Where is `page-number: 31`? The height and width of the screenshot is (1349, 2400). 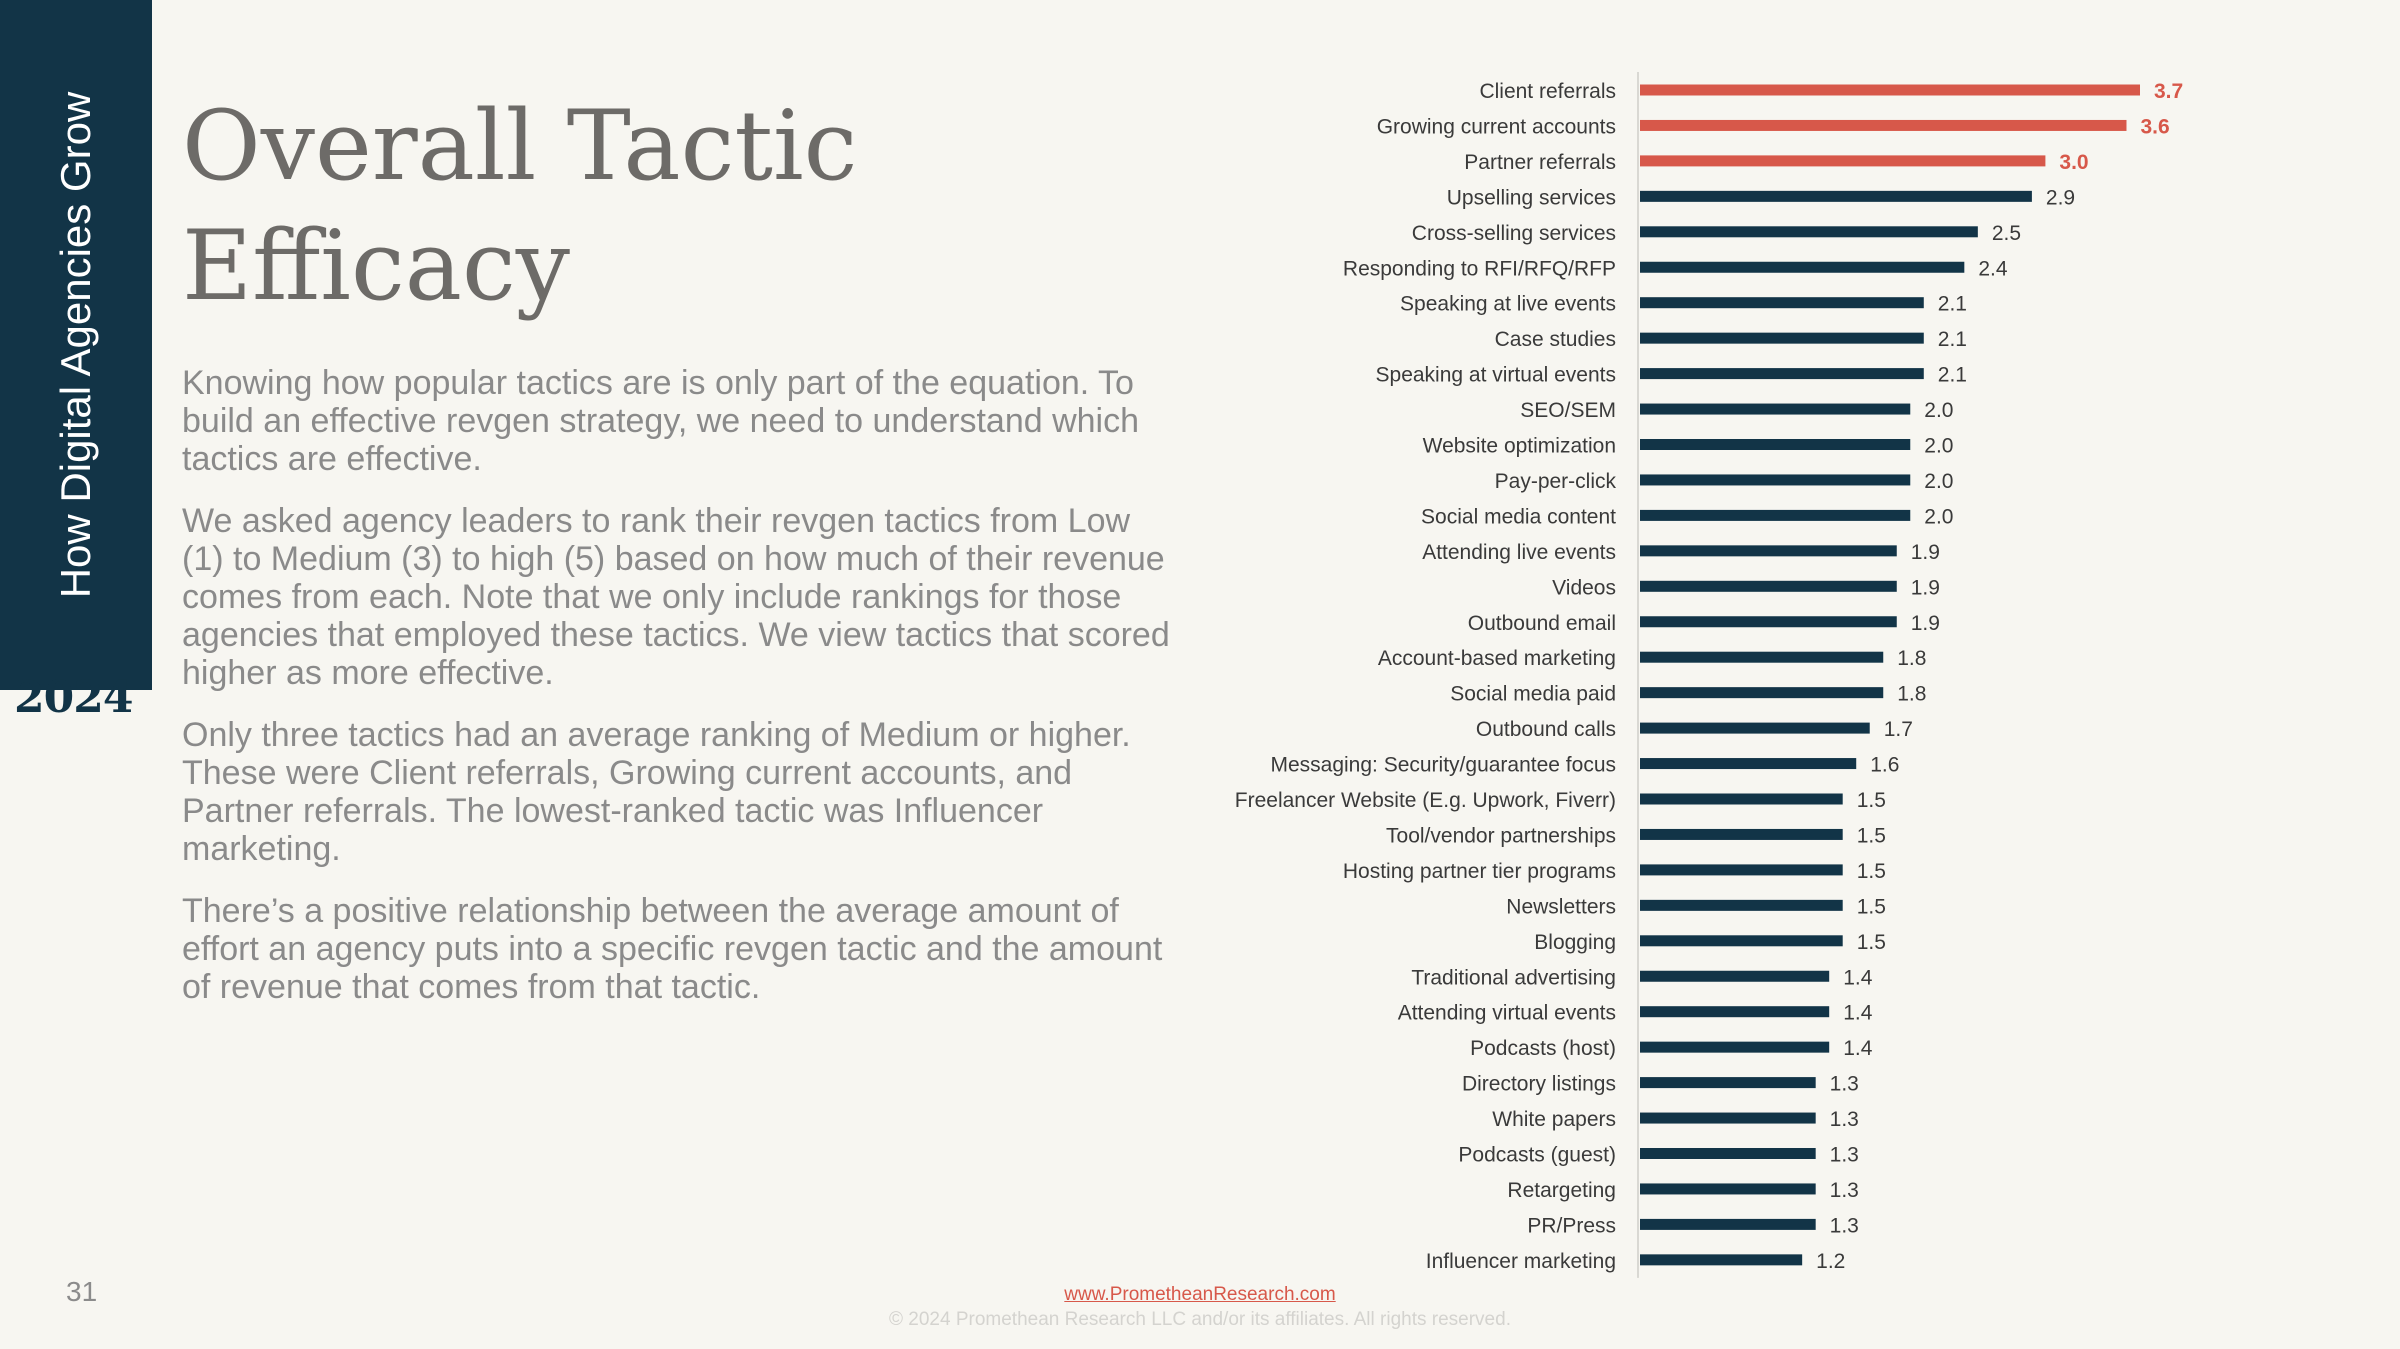
page-number: 31 is located at coordinates (82, 1291).